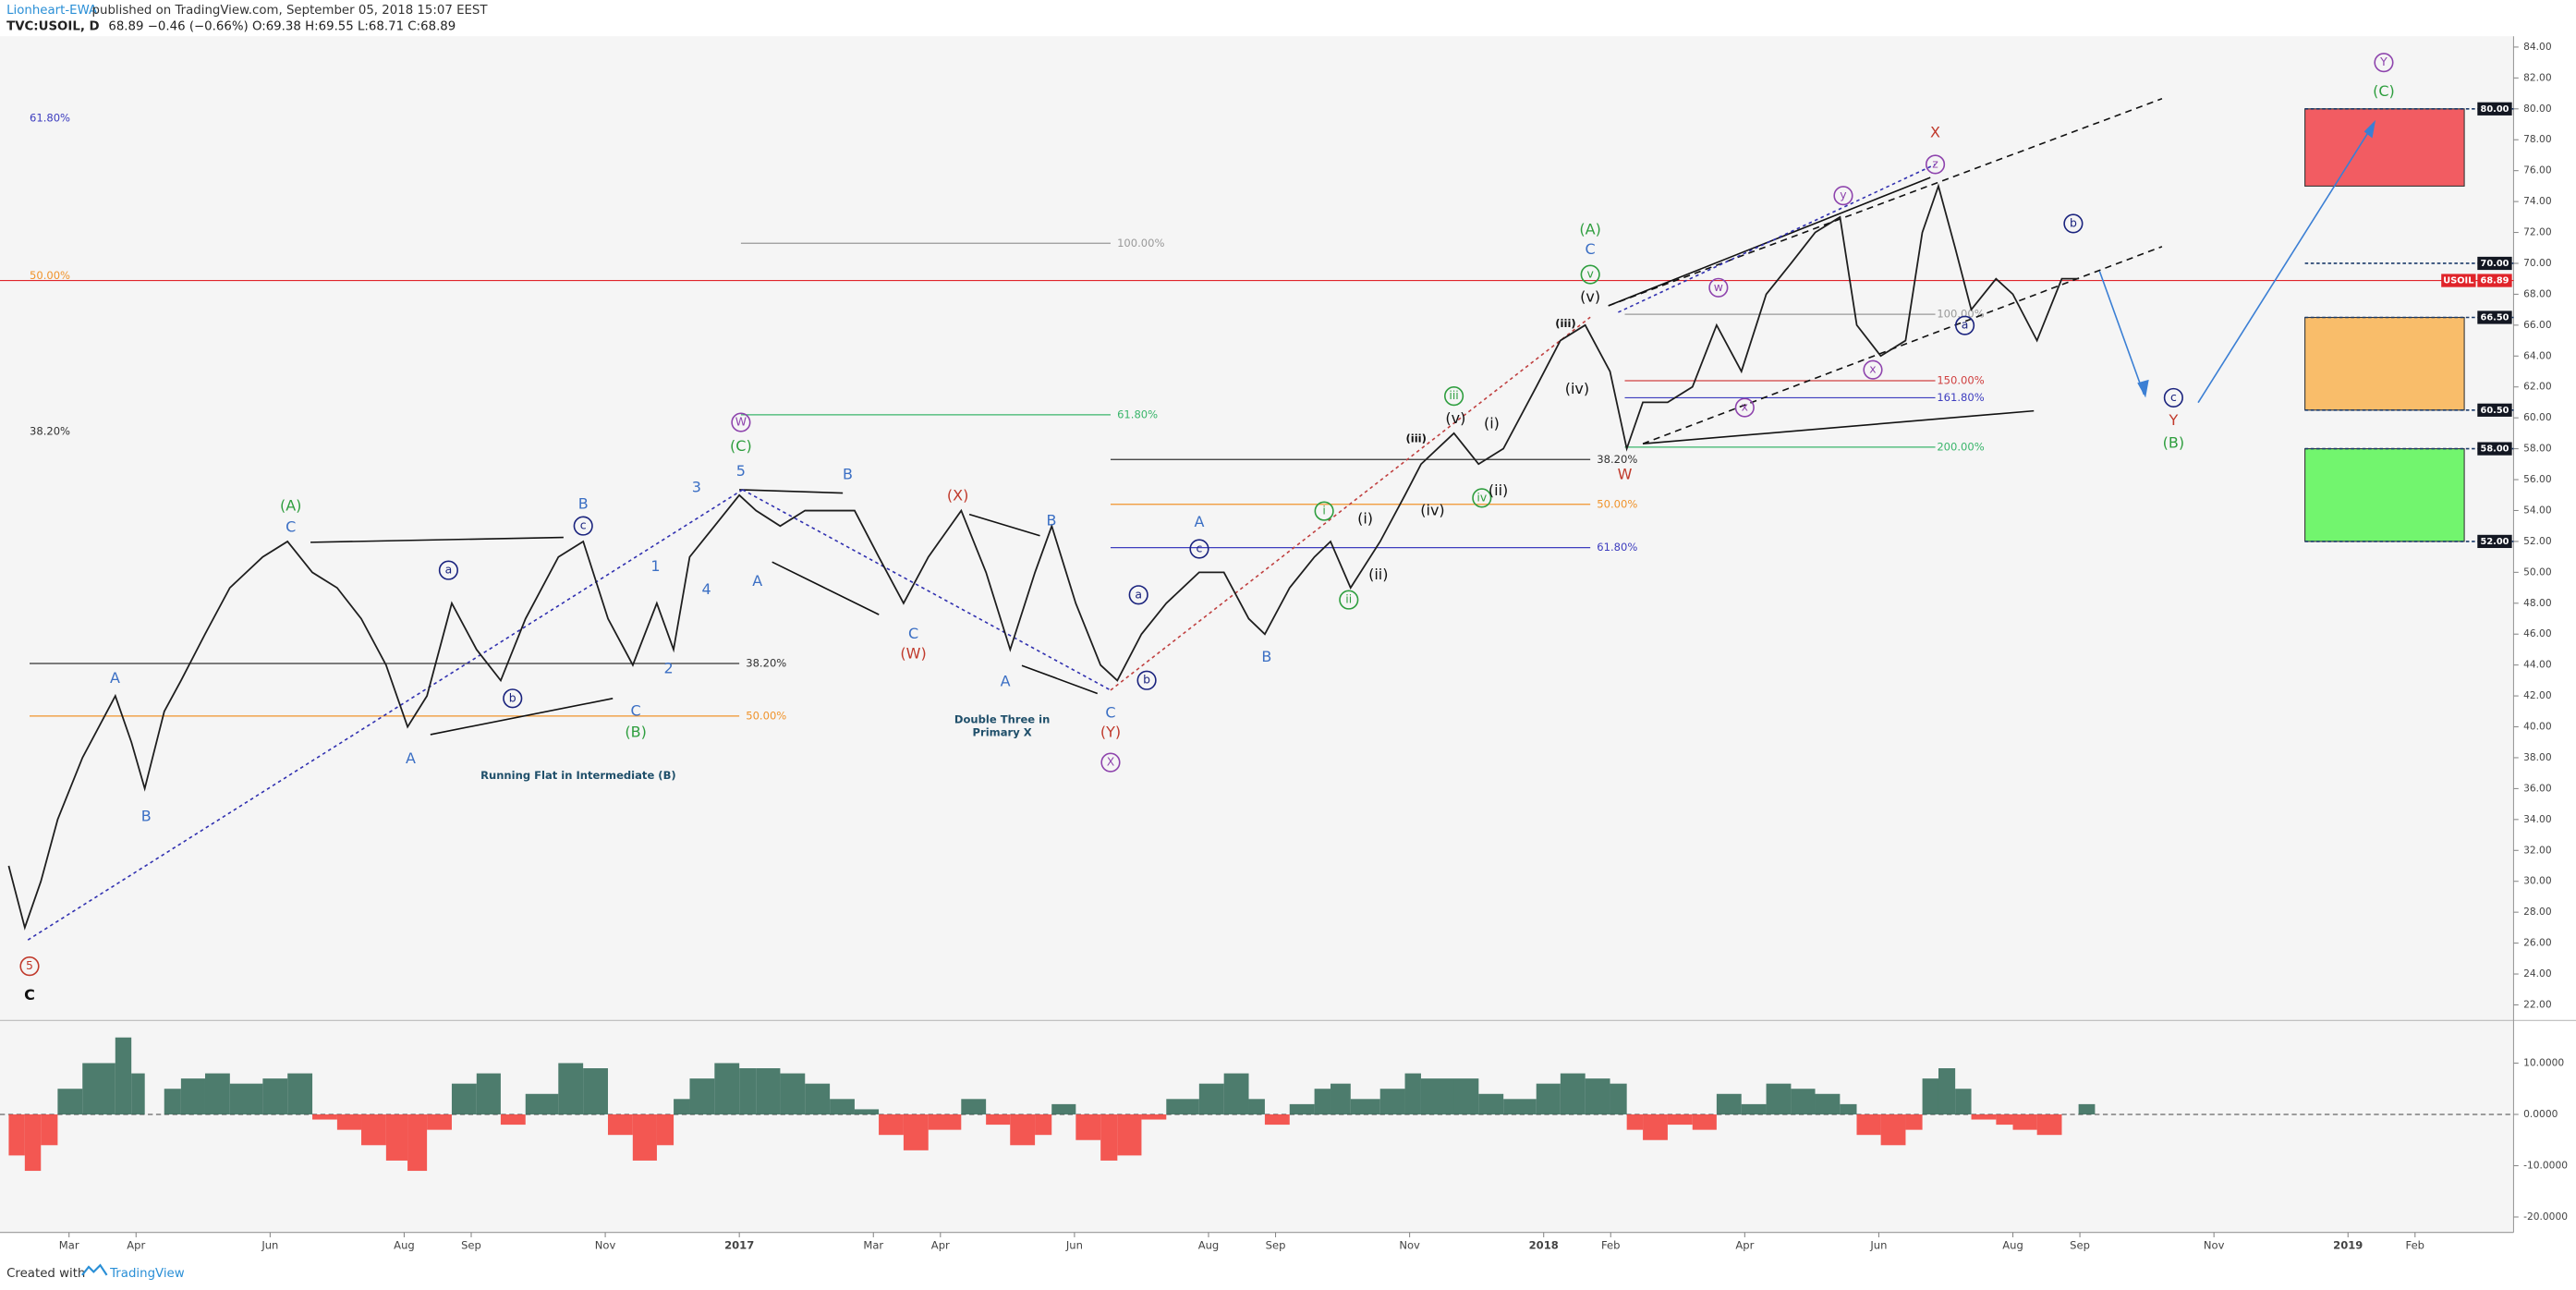 This screenshot has height=1290, width=2576. Describe the element at coordinates (51, 11) in the screenshot. I see `author: Lionheart-EWA` at that location.